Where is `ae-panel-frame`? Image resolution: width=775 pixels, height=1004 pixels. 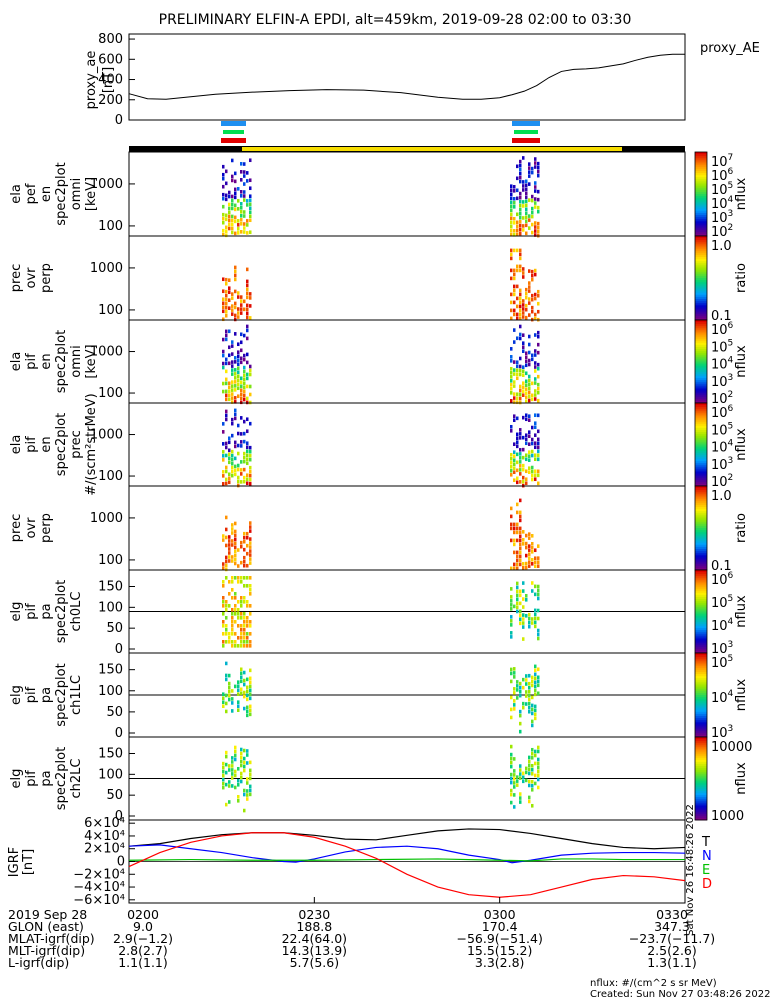
ae-panel-frame is located at coordinates (407, 77).